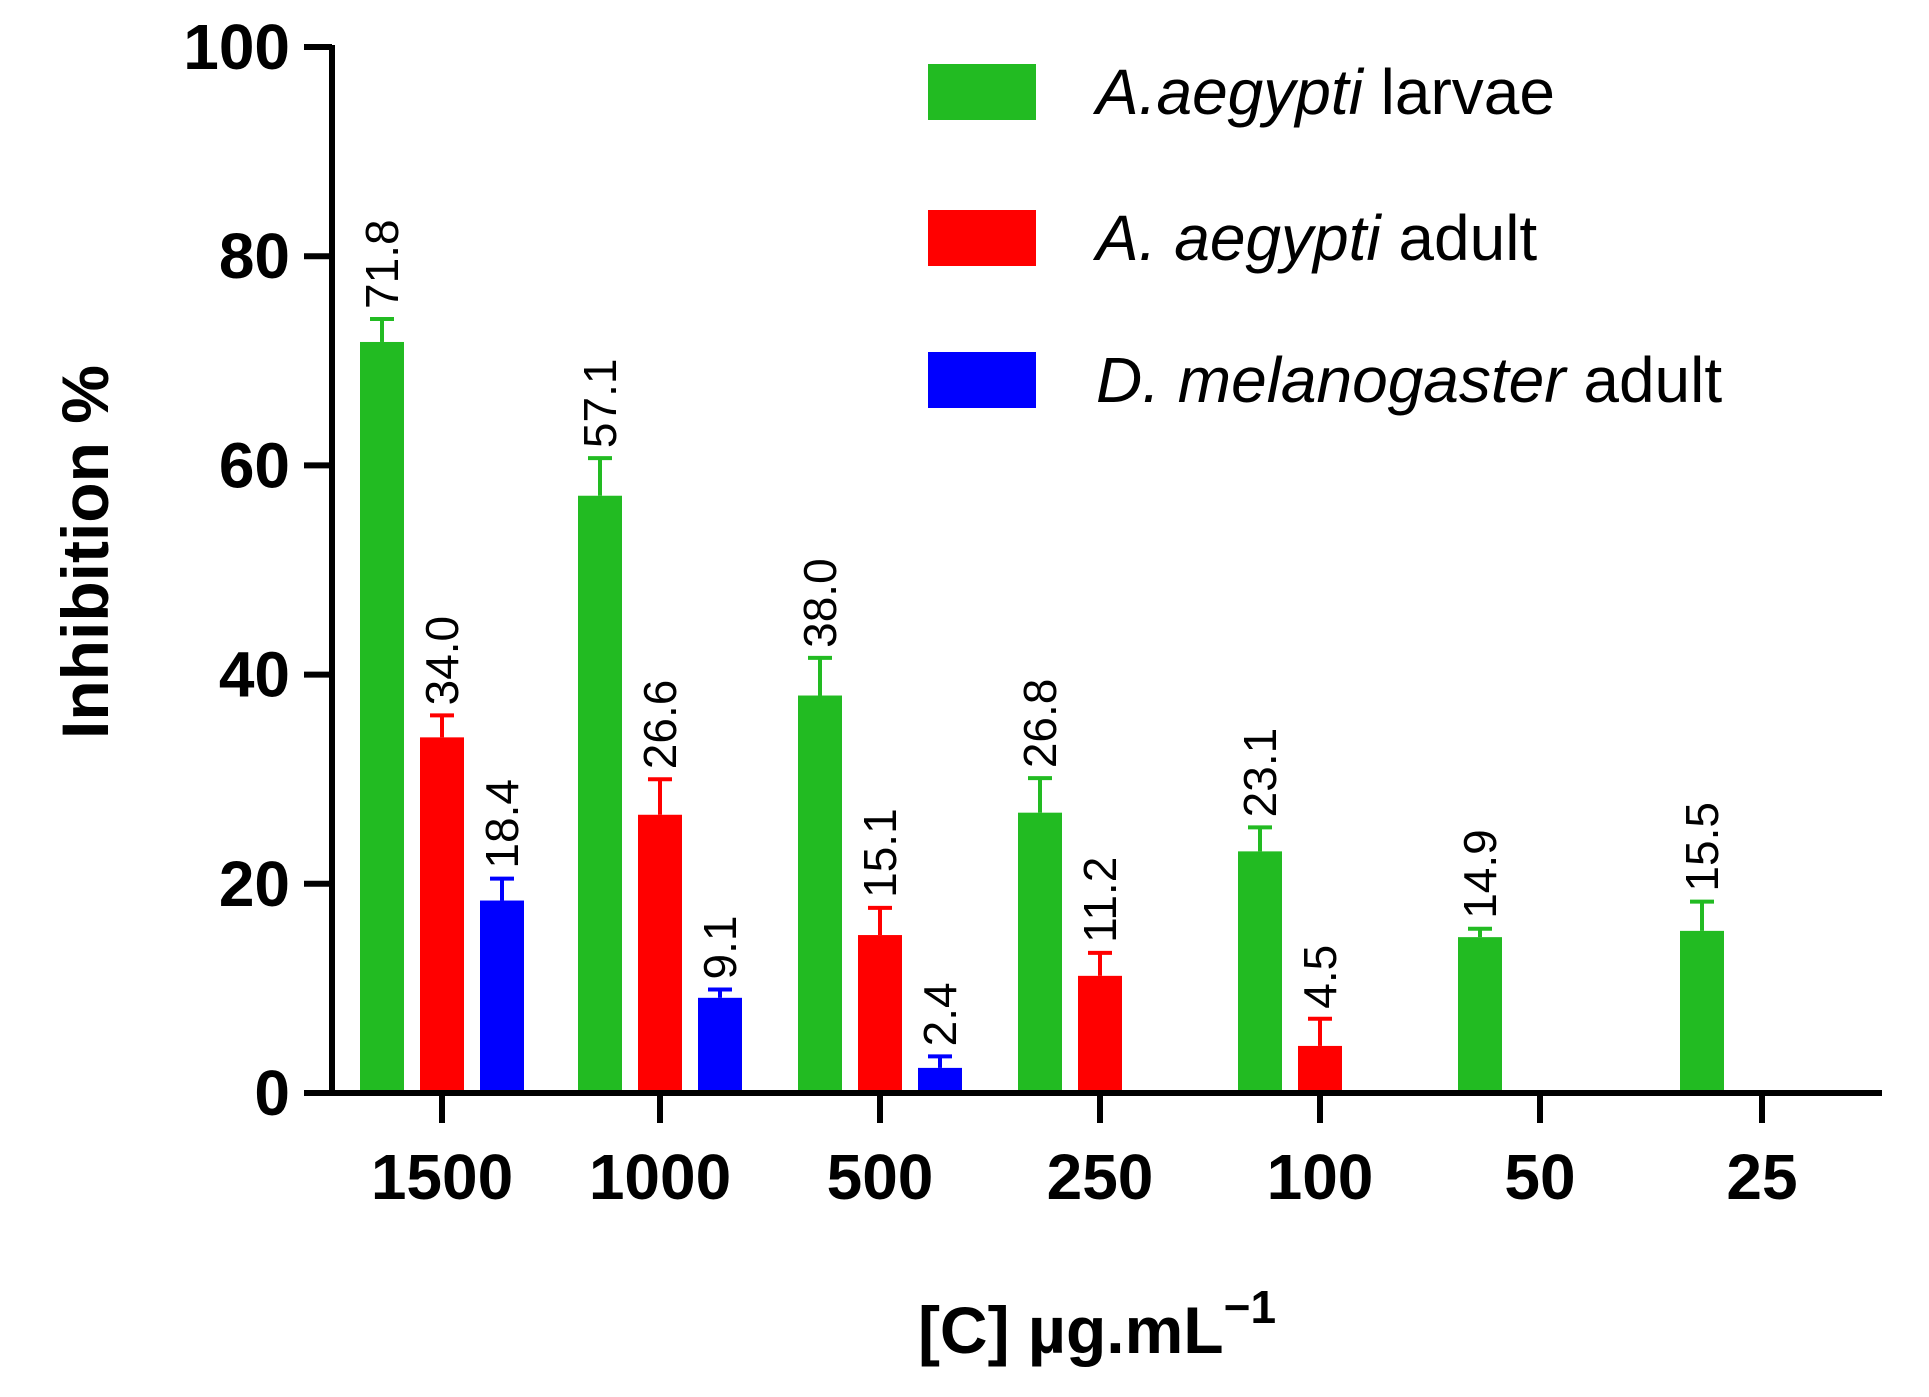  What do you see at coordinates (1320, 977) in the screenshot?
I see `data-label: 4.5` at bounding box center [1320, 977].